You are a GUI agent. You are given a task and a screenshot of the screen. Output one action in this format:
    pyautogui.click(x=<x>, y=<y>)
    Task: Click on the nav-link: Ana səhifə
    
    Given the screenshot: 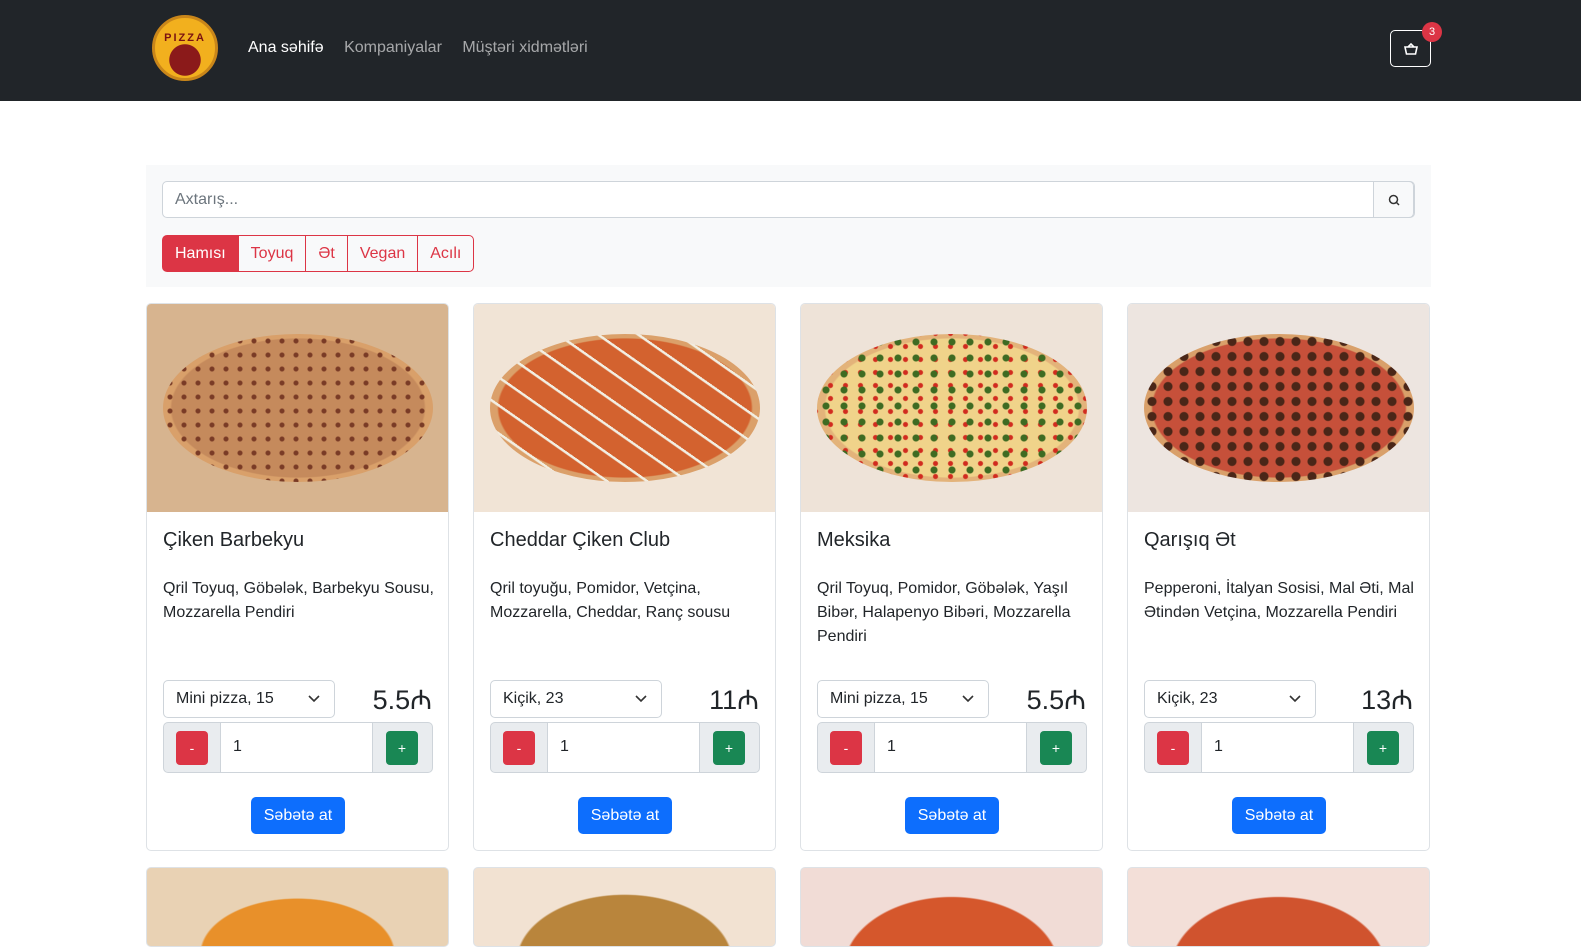 What is the action you would take?
    pyautogui.click(x=286, y=47)
    